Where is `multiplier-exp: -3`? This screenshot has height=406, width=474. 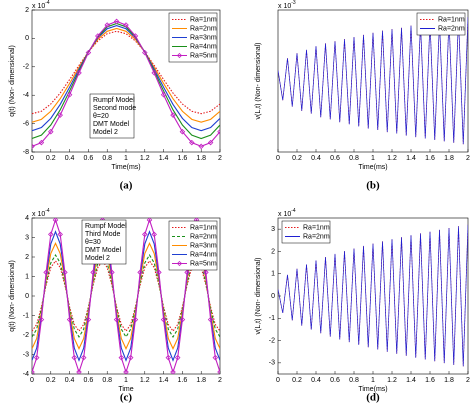 multiplier-exp: -3 is located at coordinates (293, 3).